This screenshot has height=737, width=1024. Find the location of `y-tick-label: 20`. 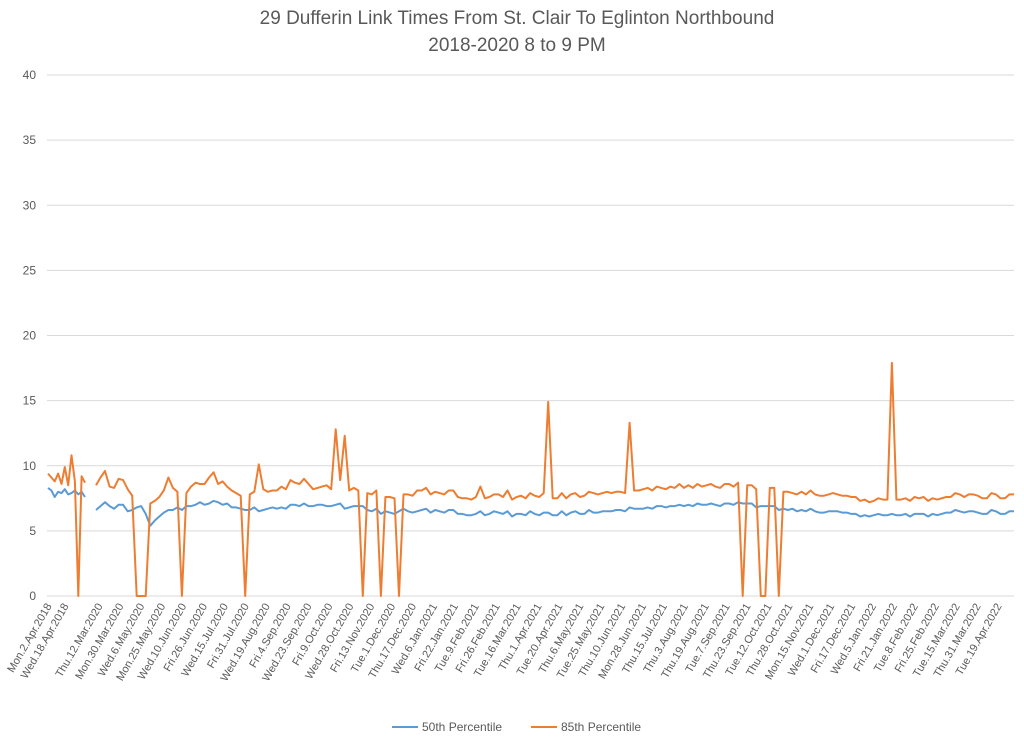

y-tick-label: 20 is located at coordinates (30, 336).